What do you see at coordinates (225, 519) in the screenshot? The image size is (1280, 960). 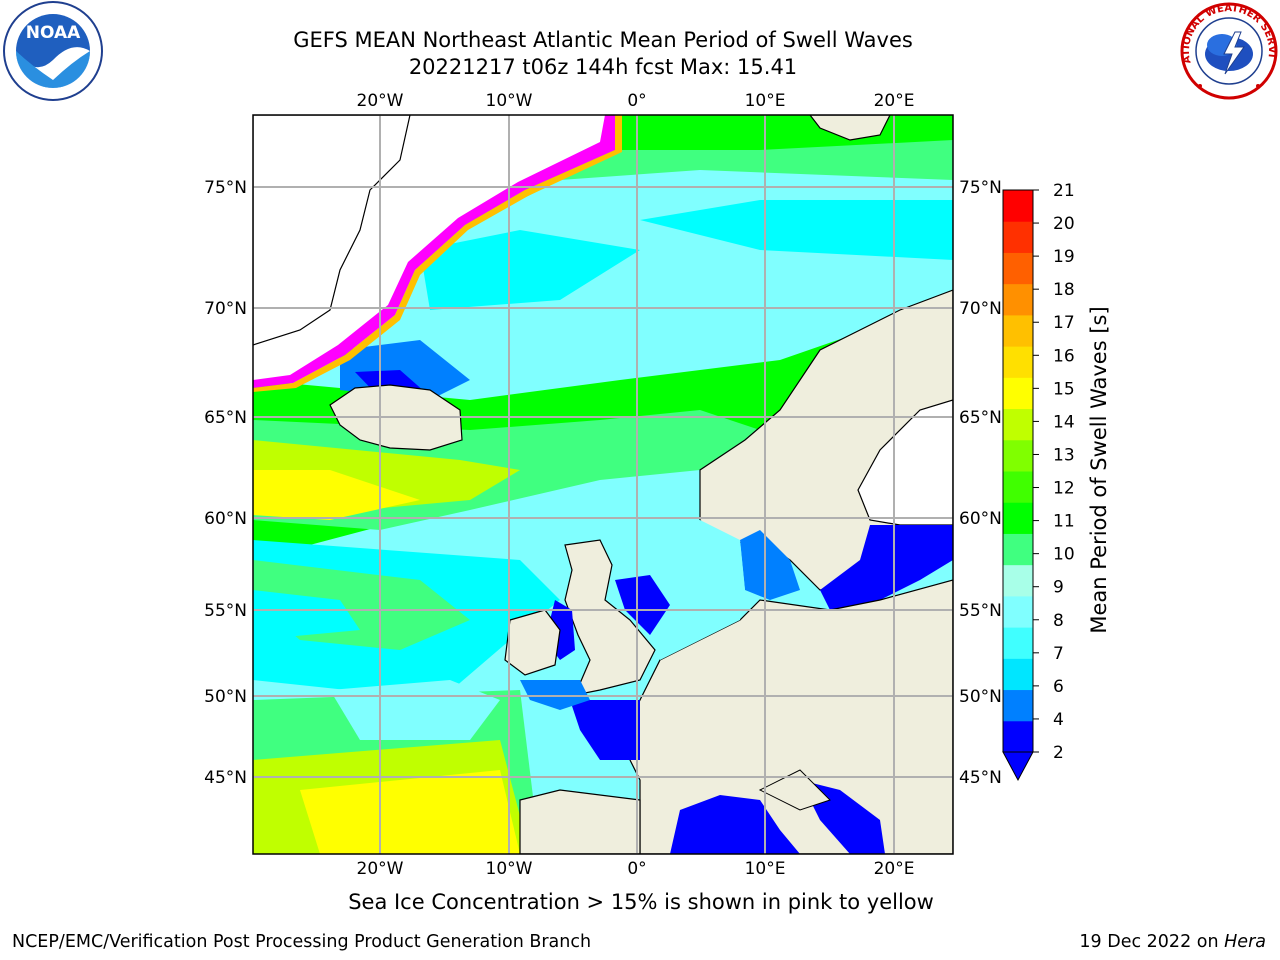 I see `lat-tick-left: 60°N` at bounding box center [225, 519].